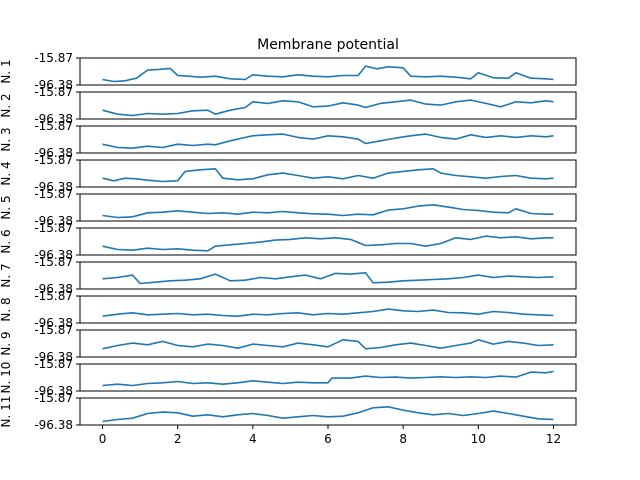 The image size is (640, 480). I want to click on panel-9: -15.87 -96.38 N. 9, so click(288, 343).